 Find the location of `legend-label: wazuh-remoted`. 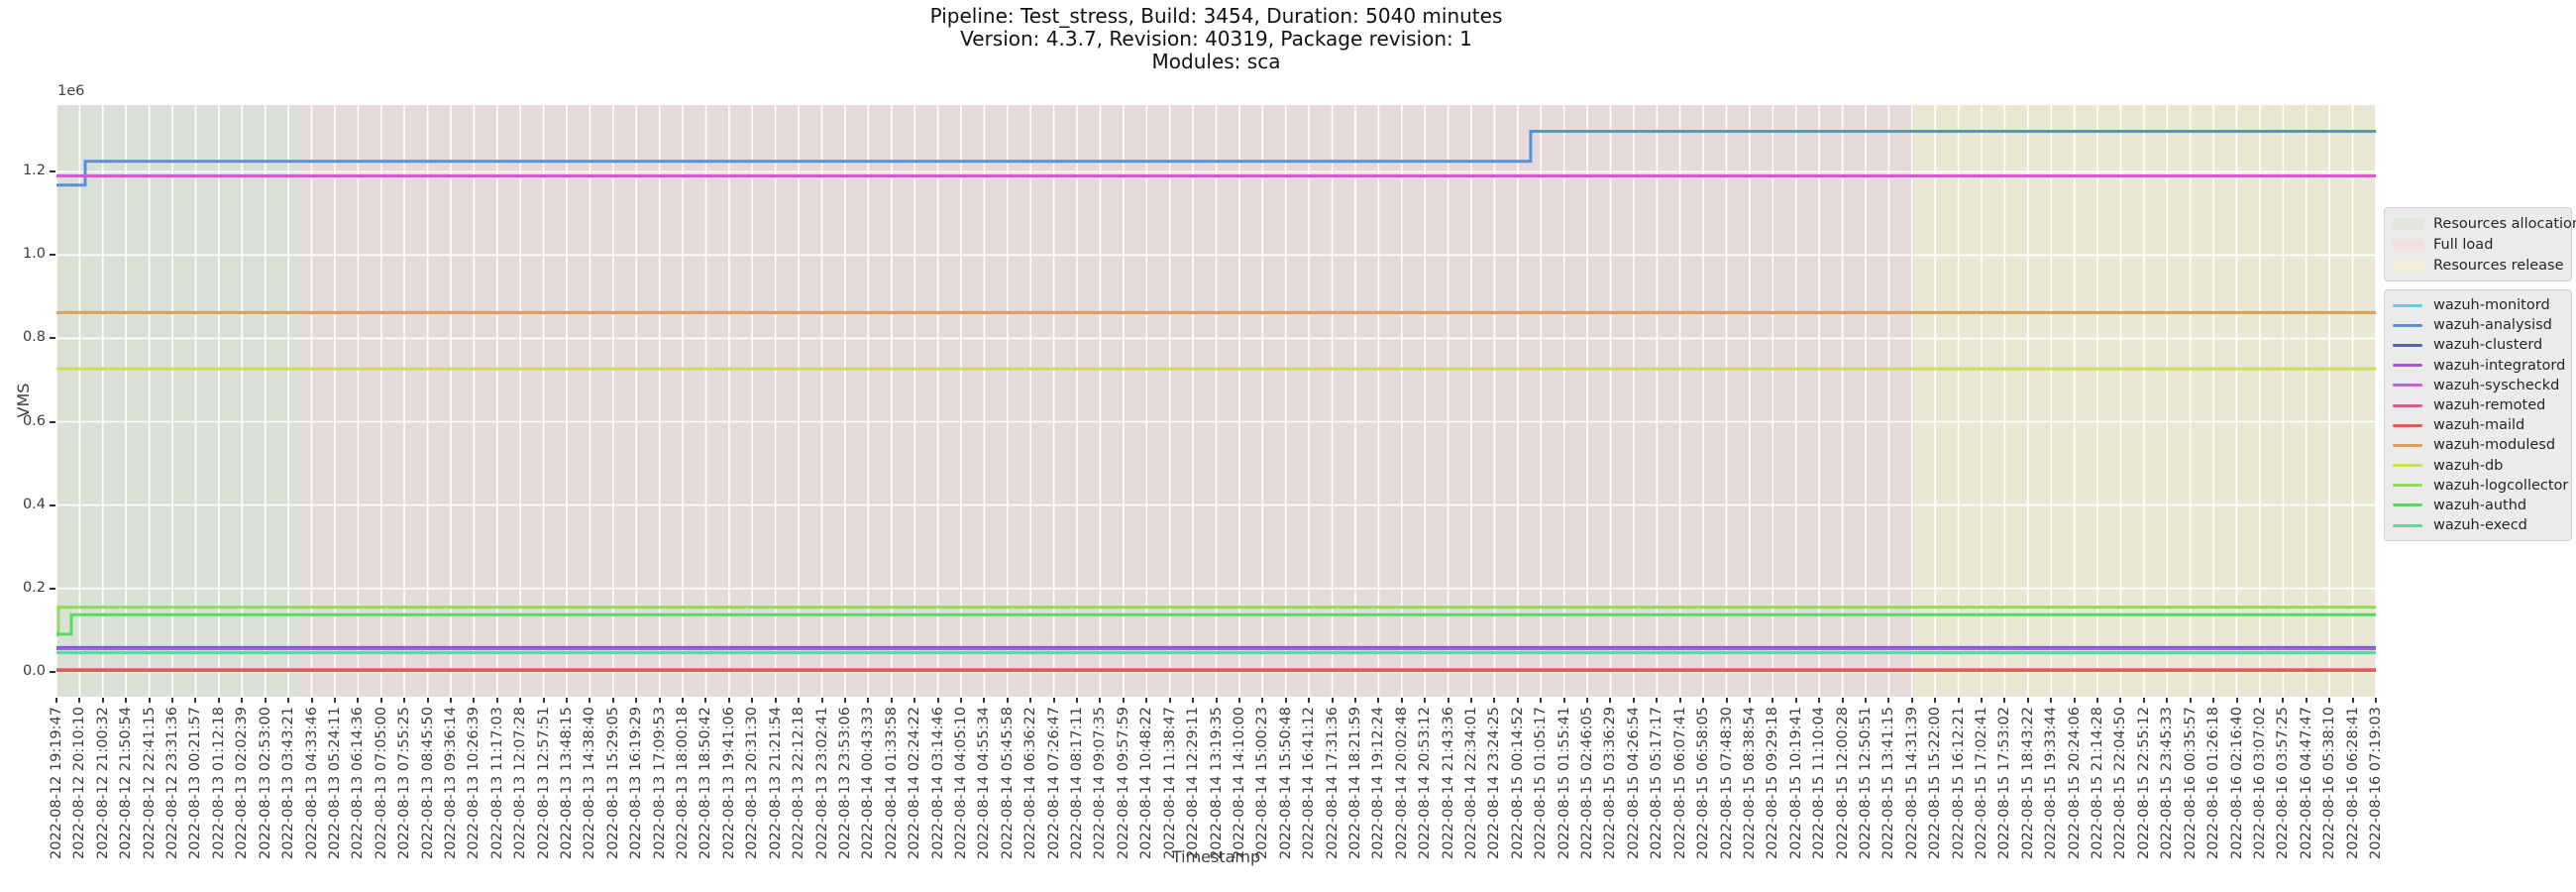

legend-label: wazuh-remoted is located at coordinates (2489, 406).